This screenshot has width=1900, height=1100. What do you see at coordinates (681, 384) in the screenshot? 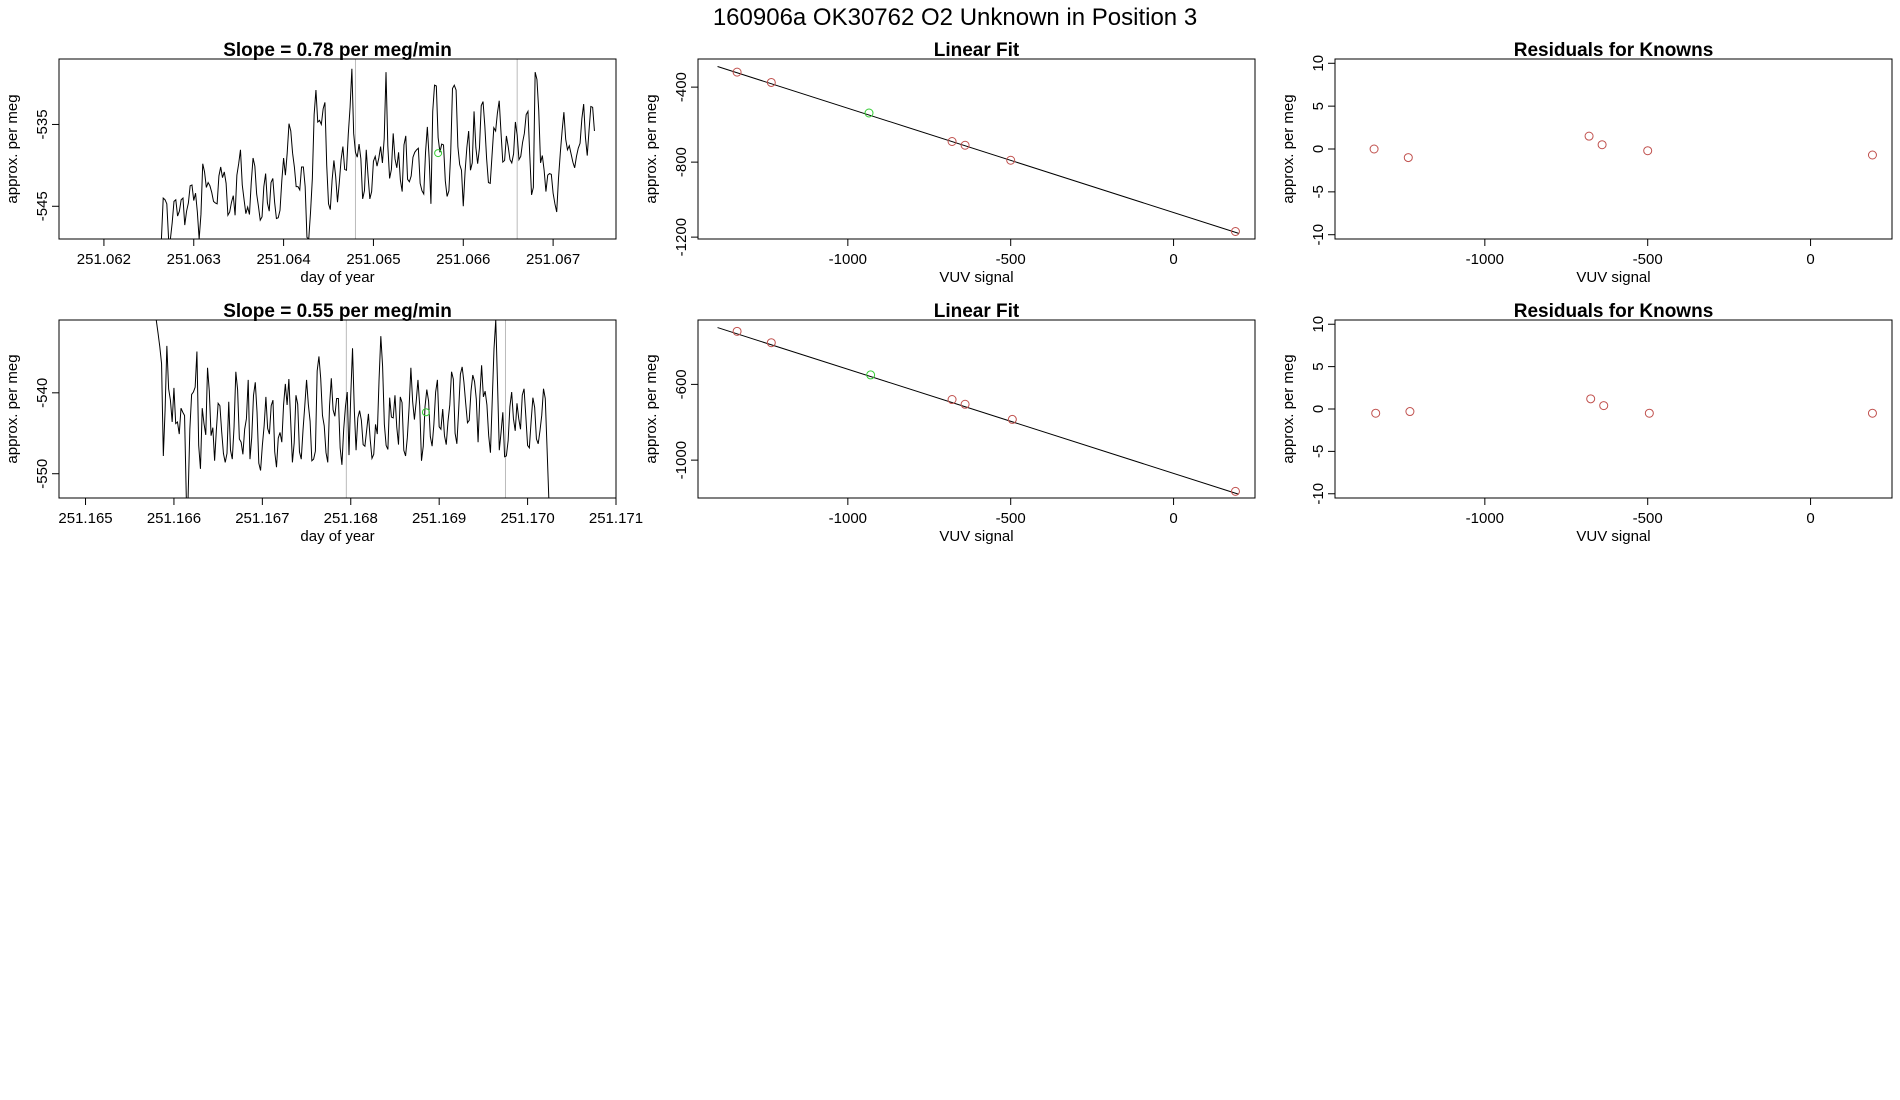
I see `y-tick-label: -600` at bounding box center [681, 384].